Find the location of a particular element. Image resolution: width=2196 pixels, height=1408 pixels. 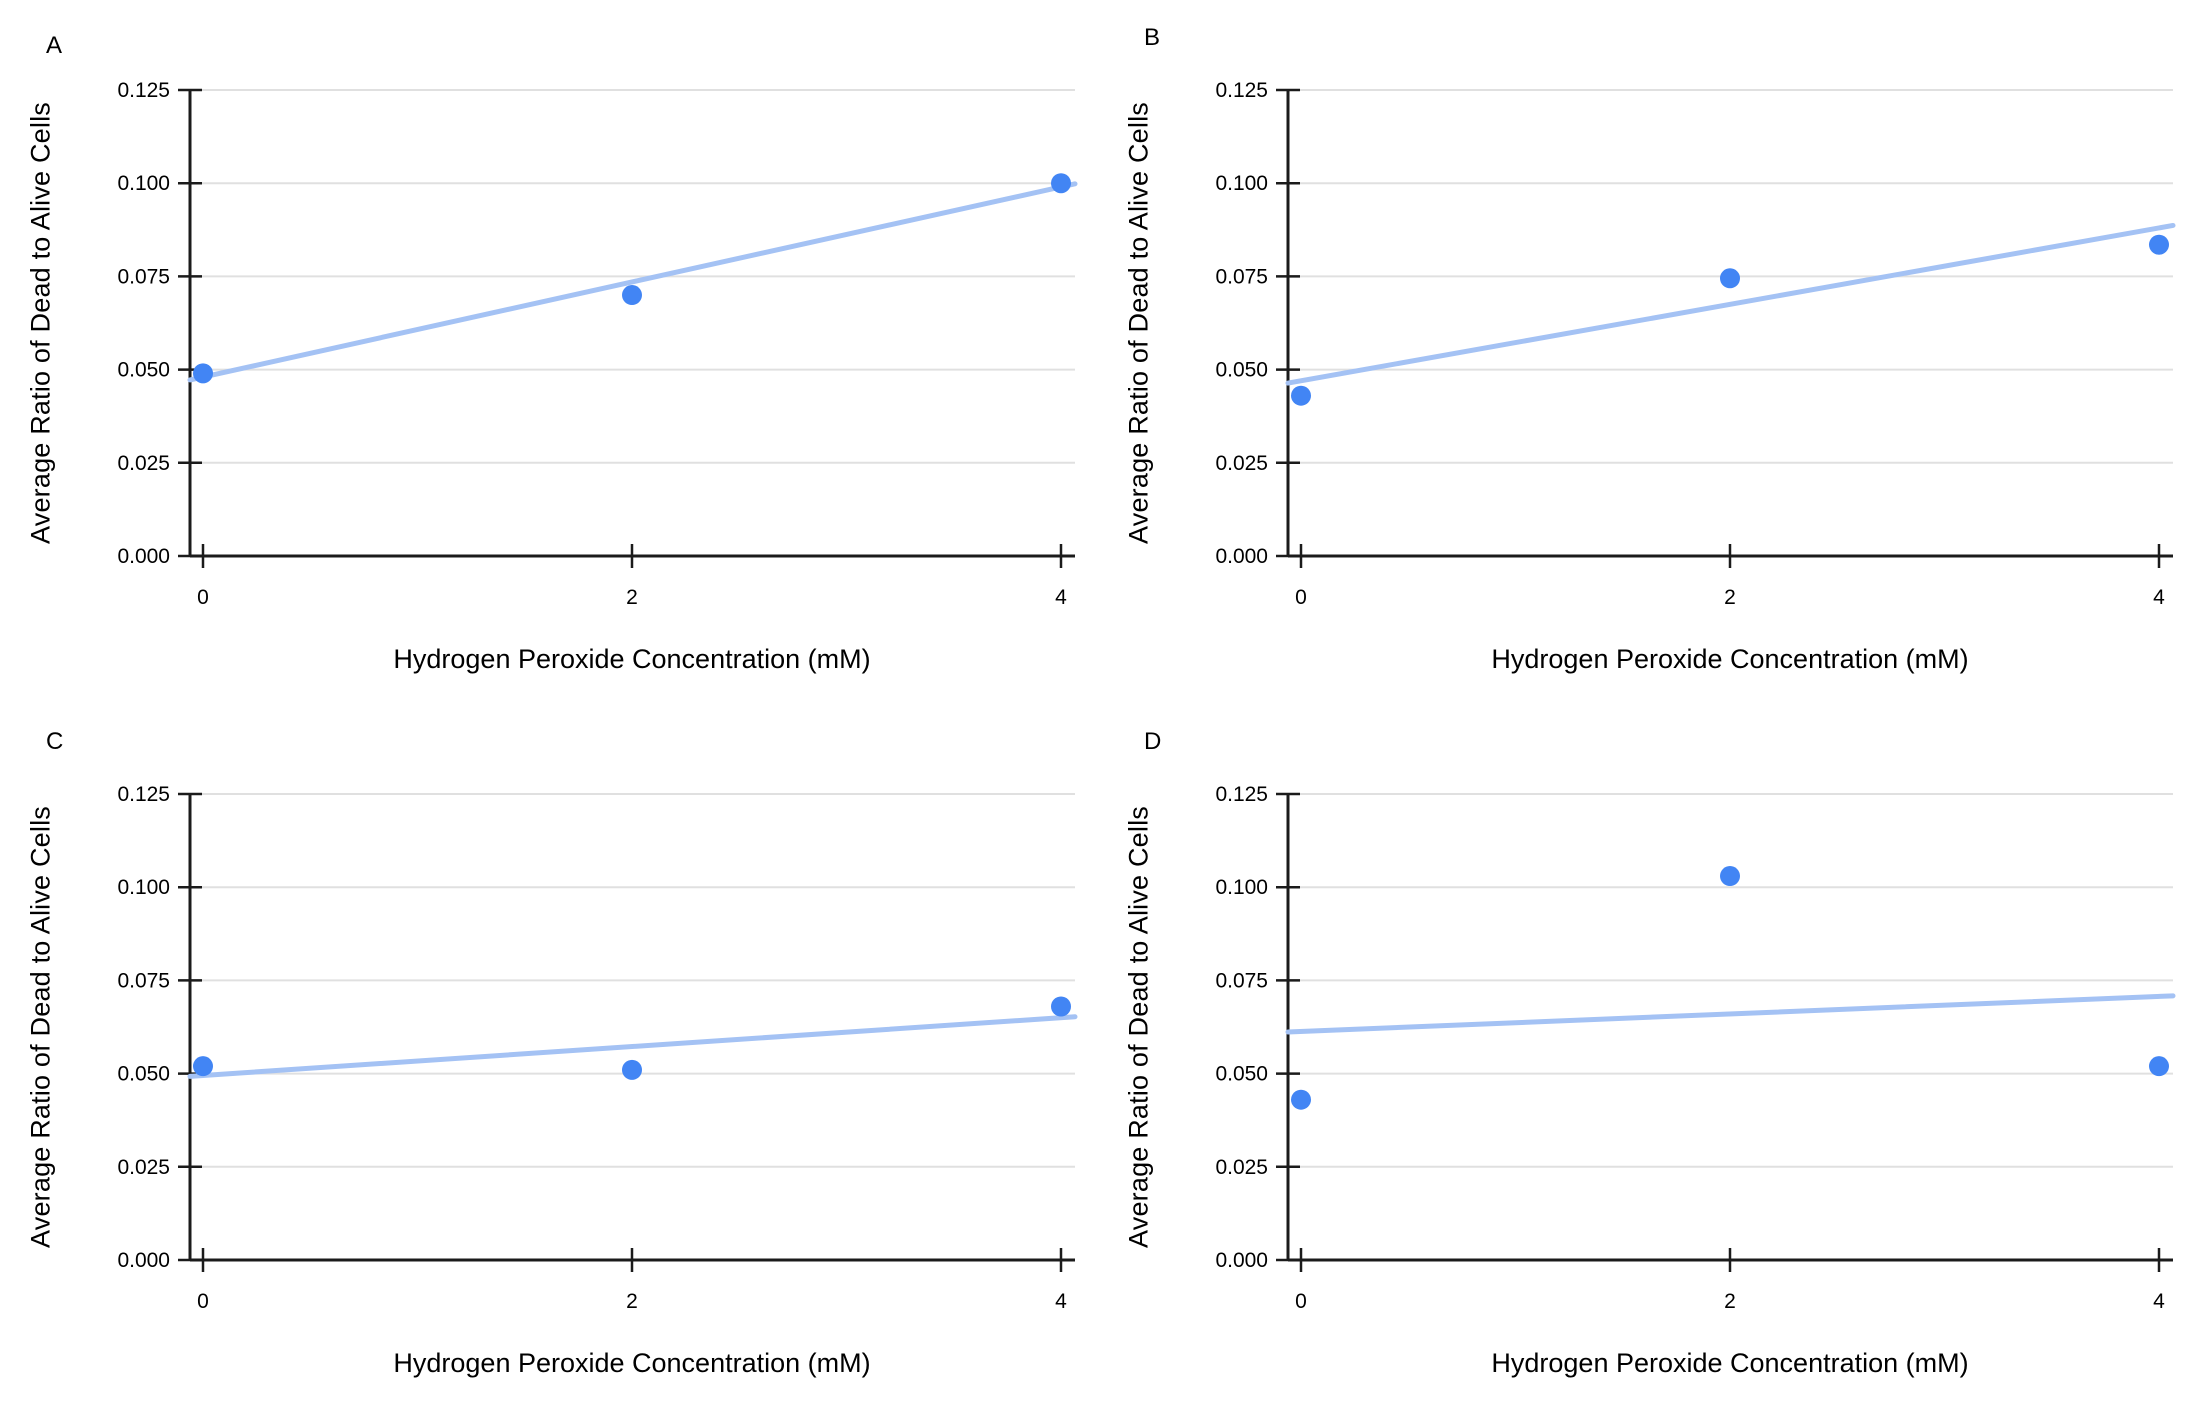

x-axis-title-a: Hydrogen Peroxide Concentration (mM) is located at coordinates (632, 659).